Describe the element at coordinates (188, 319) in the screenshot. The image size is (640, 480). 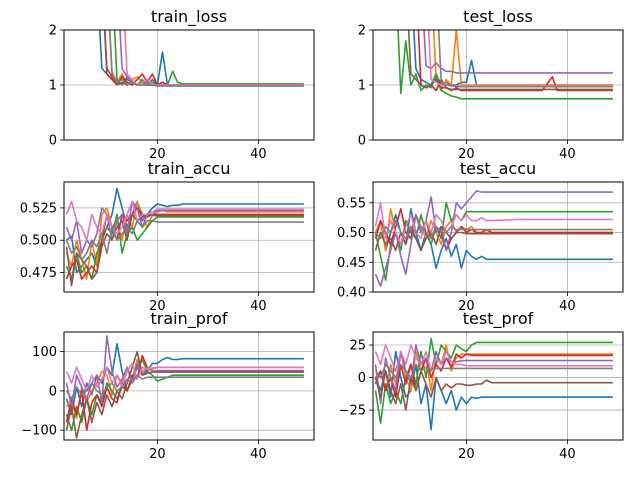
I see `train_prof-title: train_prof` at that location.